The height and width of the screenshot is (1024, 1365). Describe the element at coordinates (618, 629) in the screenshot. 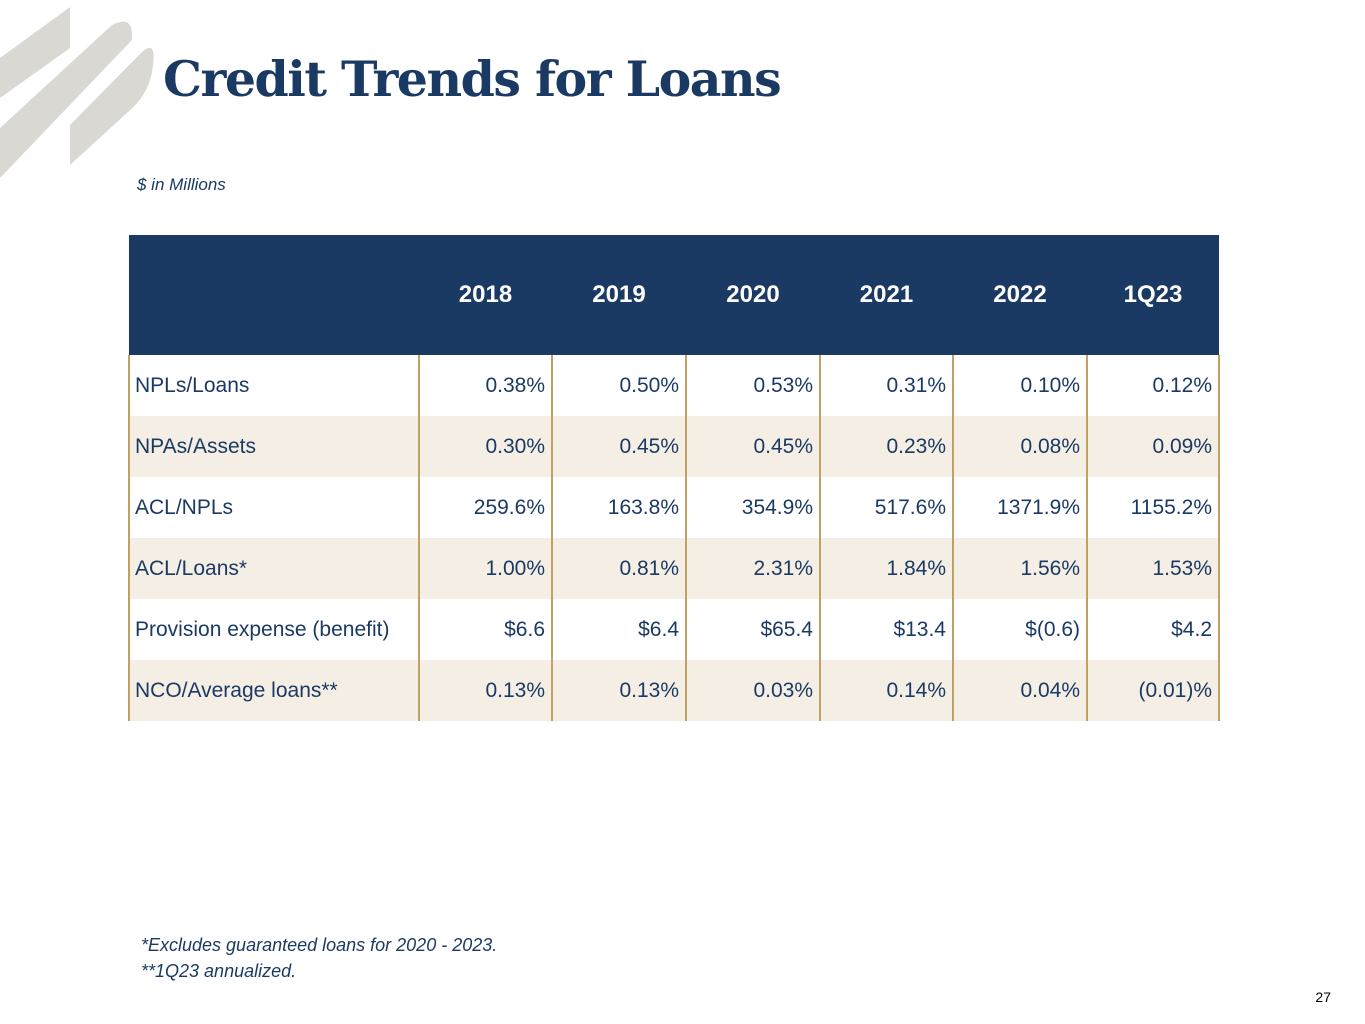

I see `table-cell: $6.4` at that location.